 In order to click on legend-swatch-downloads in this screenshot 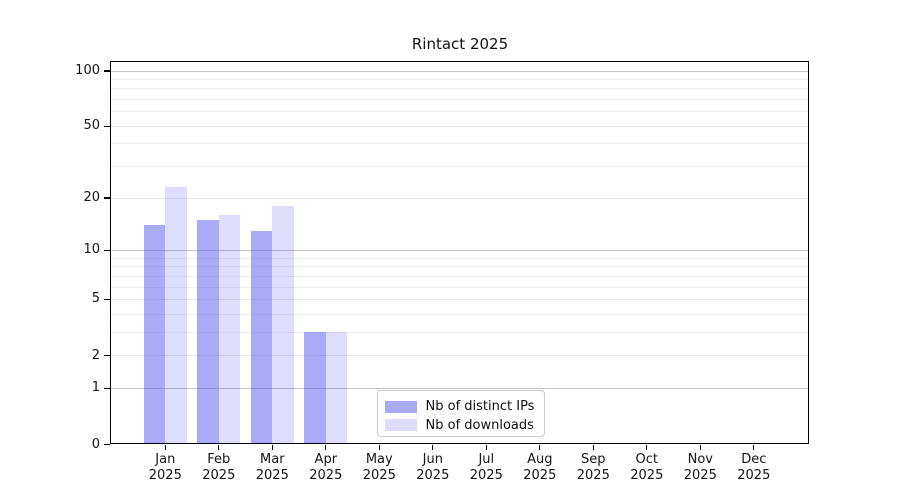, I will do `click(400, 425)`.